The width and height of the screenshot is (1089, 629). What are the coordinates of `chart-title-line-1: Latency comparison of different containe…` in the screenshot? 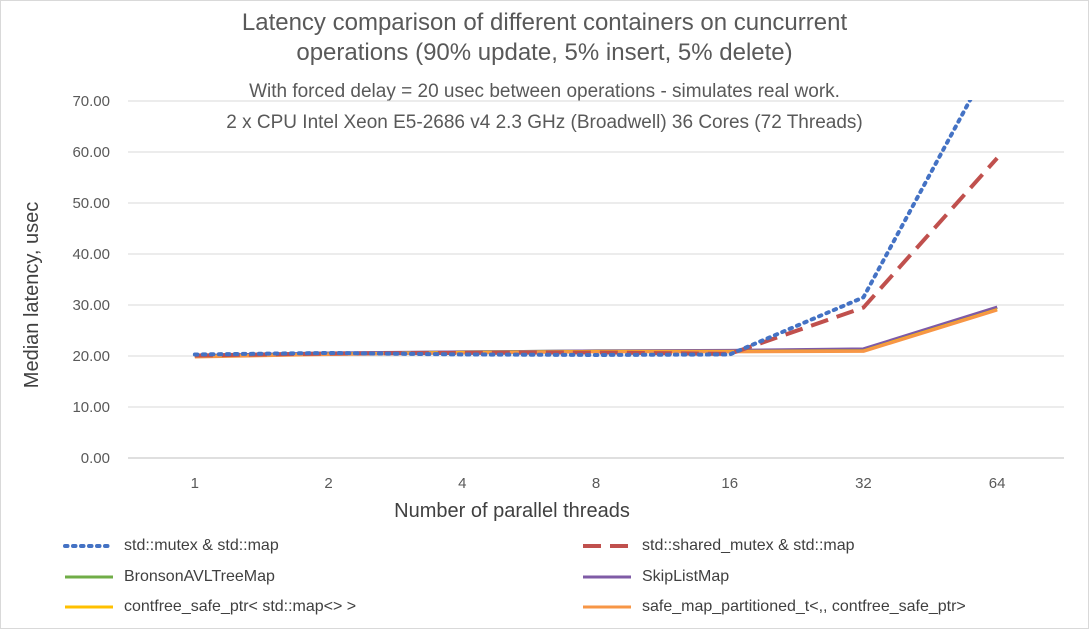 It's located at (544, 22).